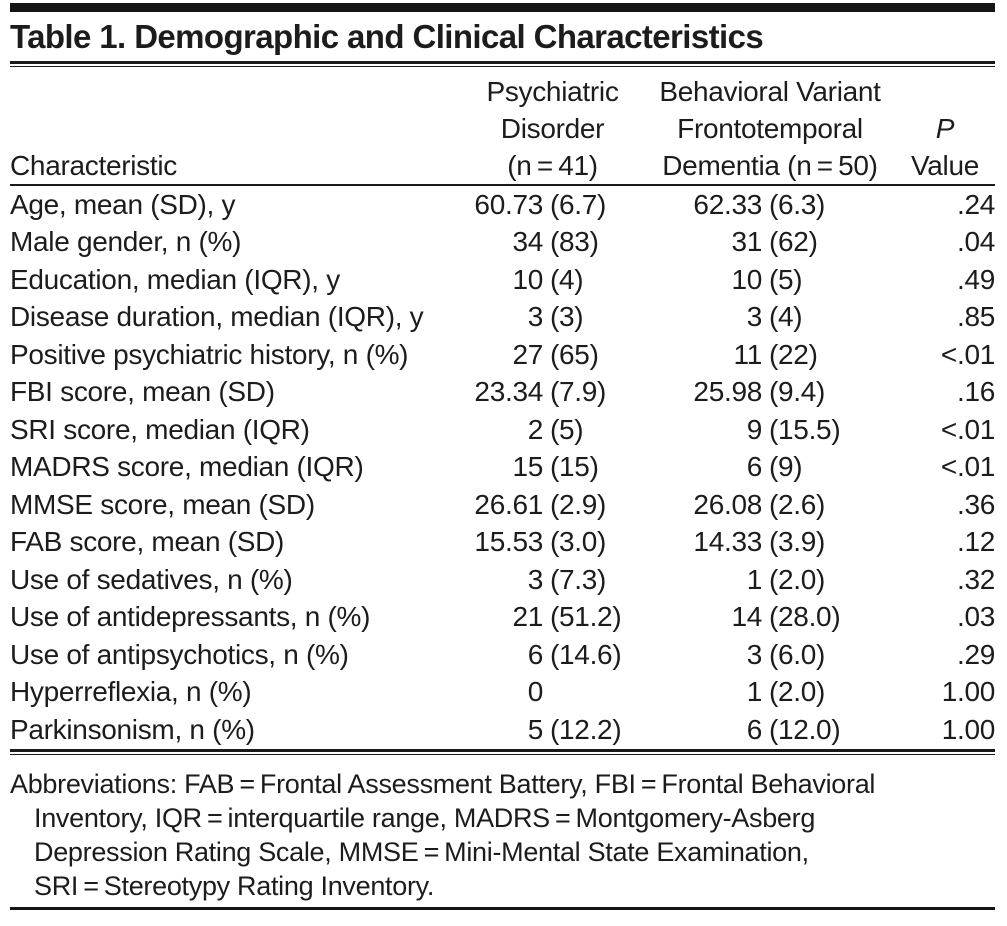 Image resolution: width=1007 pixels, height=926 pixels. I want to click on value-parenthetical: (4), so click(786, 317).